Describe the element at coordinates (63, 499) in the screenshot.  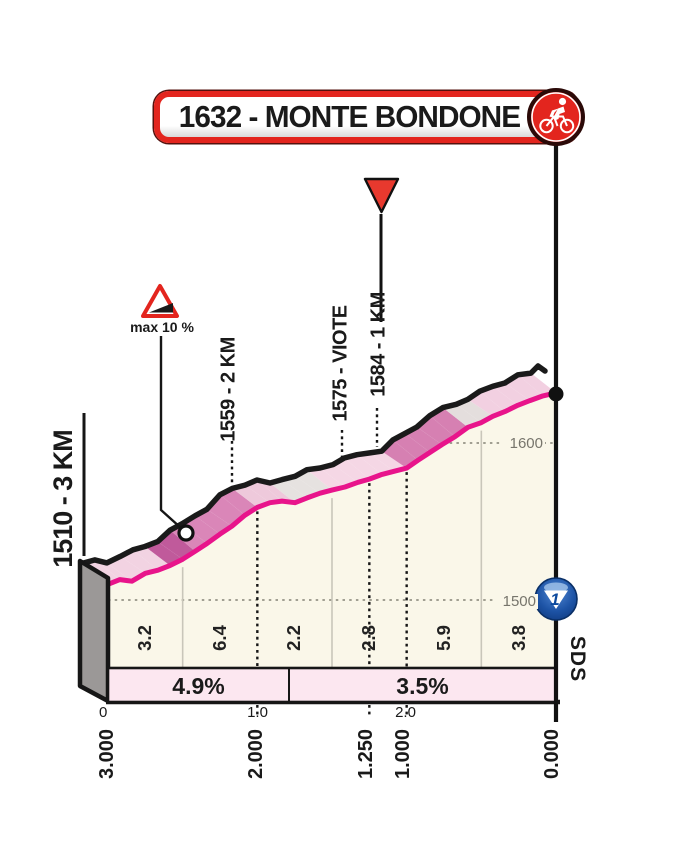
I see `start-elevation-label: 1510 - 3 KM` at that location.